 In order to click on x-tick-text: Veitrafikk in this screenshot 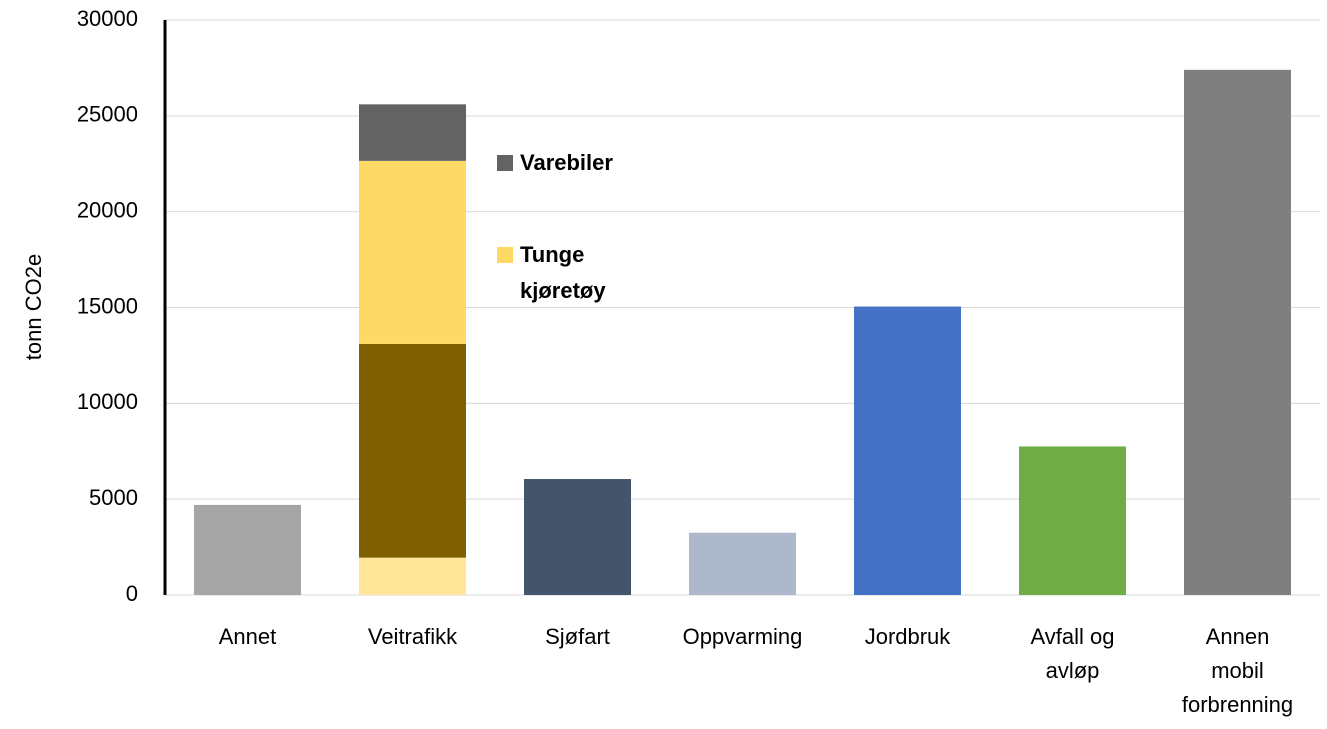, I will do `click(412, 636)`.